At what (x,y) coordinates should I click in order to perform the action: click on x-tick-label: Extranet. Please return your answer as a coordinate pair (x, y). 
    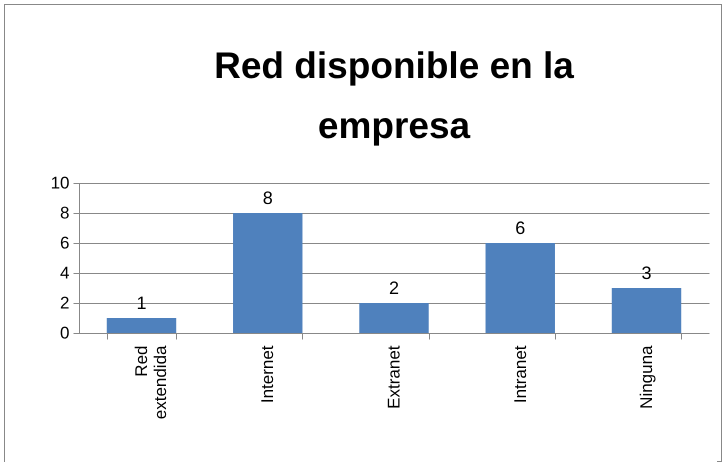
    Looking at the image, I should click on (394, 377).